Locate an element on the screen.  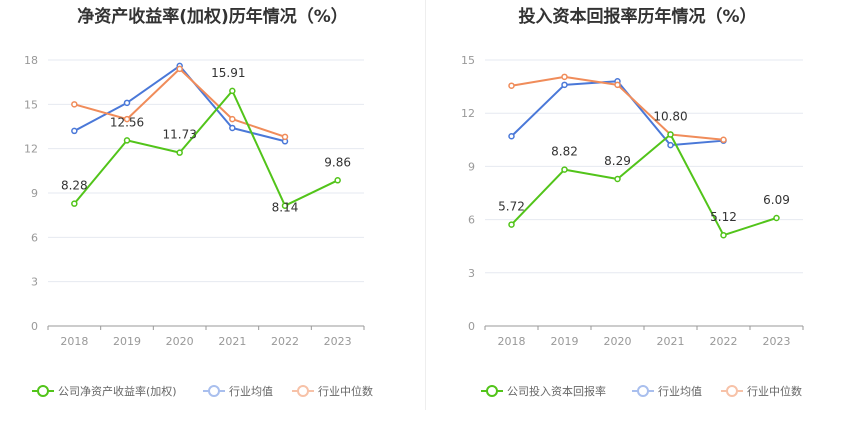
data-label: 8.28 is located at coordinates (74, 186).